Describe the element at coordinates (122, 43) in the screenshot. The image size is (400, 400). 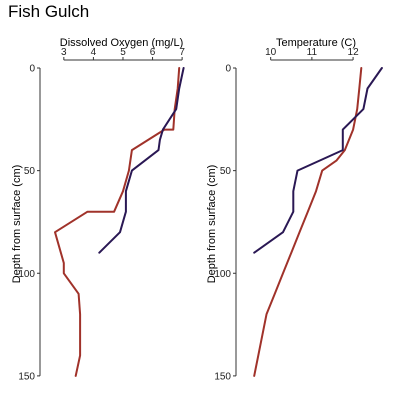
I see `panel-1-x-axis-title: Dissolved Oxygen (mg/L)` at that location.